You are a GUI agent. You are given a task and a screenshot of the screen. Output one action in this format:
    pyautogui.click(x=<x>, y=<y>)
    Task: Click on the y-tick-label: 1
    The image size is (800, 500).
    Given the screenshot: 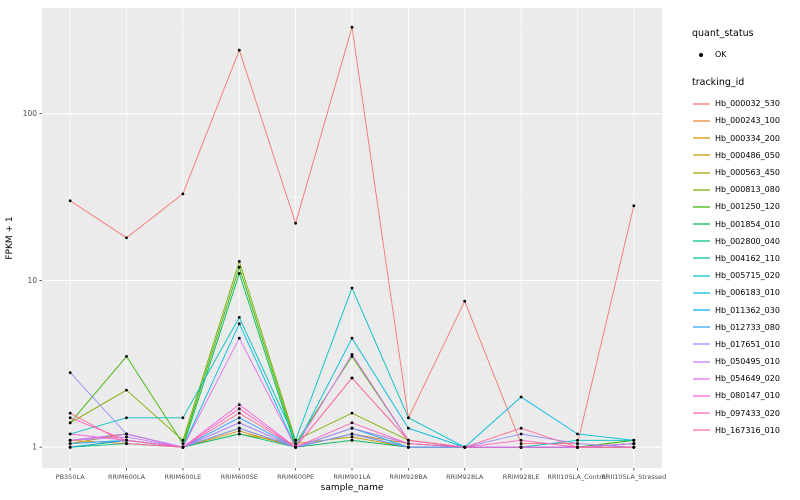 What is the action you would take?
    pyautogui.click(x=34, y=447)
    